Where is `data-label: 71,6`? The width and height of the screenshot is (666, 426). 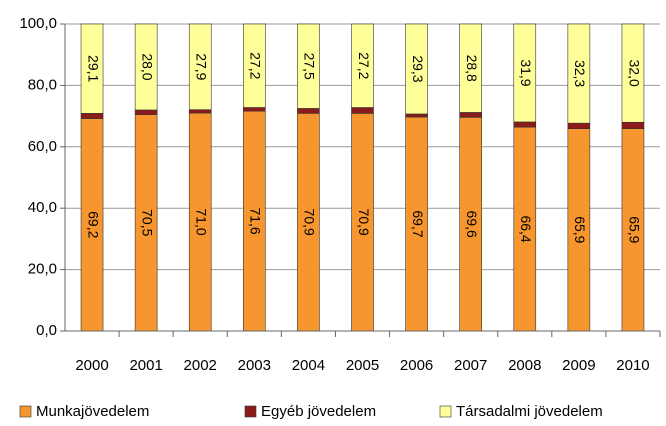 data-label: 71,6 is located at coordinates (256, 220).